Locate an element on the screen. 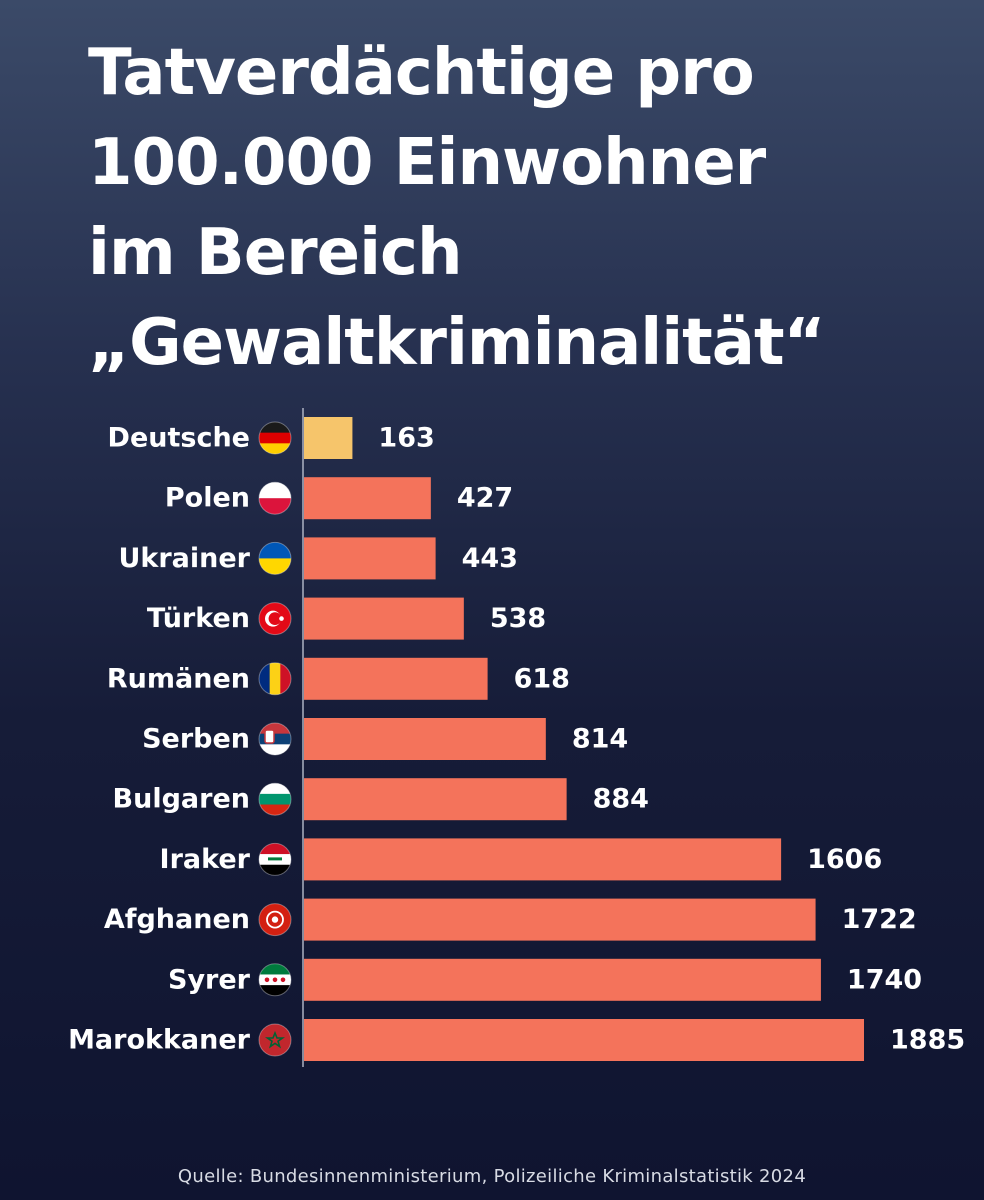 This screenshot has width=984, height=1200. value-label: 427 is located at coordinates (485, 498).